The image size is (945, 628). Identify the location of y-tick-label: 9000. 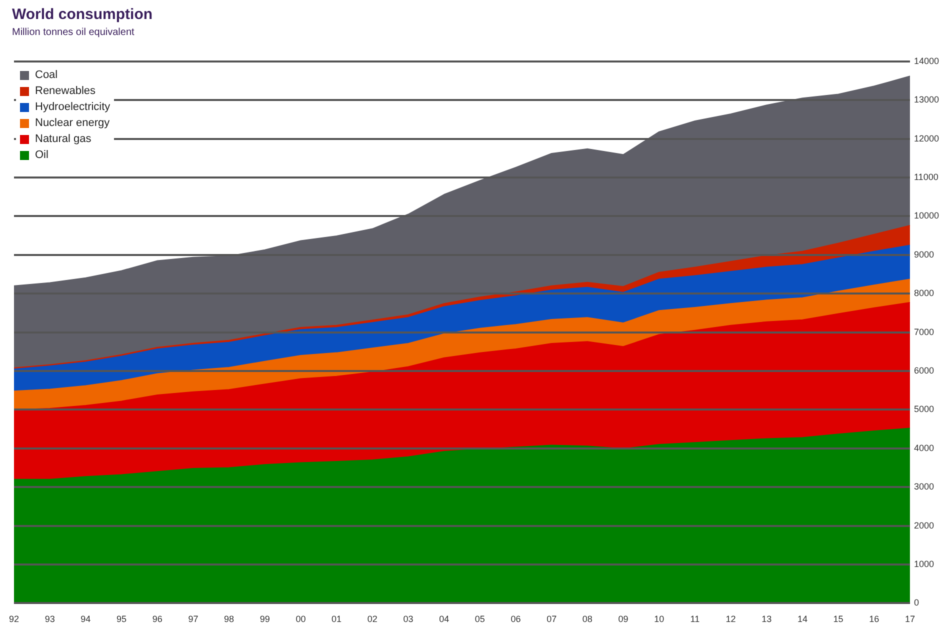
(924, 254).